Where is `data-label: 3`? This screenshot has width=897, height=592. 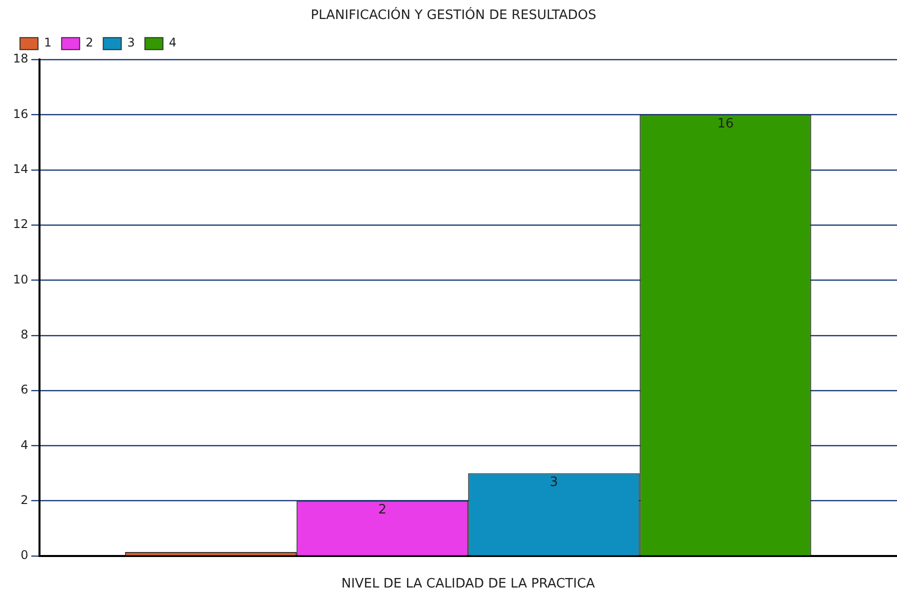
data-label: 3 is located at coordinates (554, 482).